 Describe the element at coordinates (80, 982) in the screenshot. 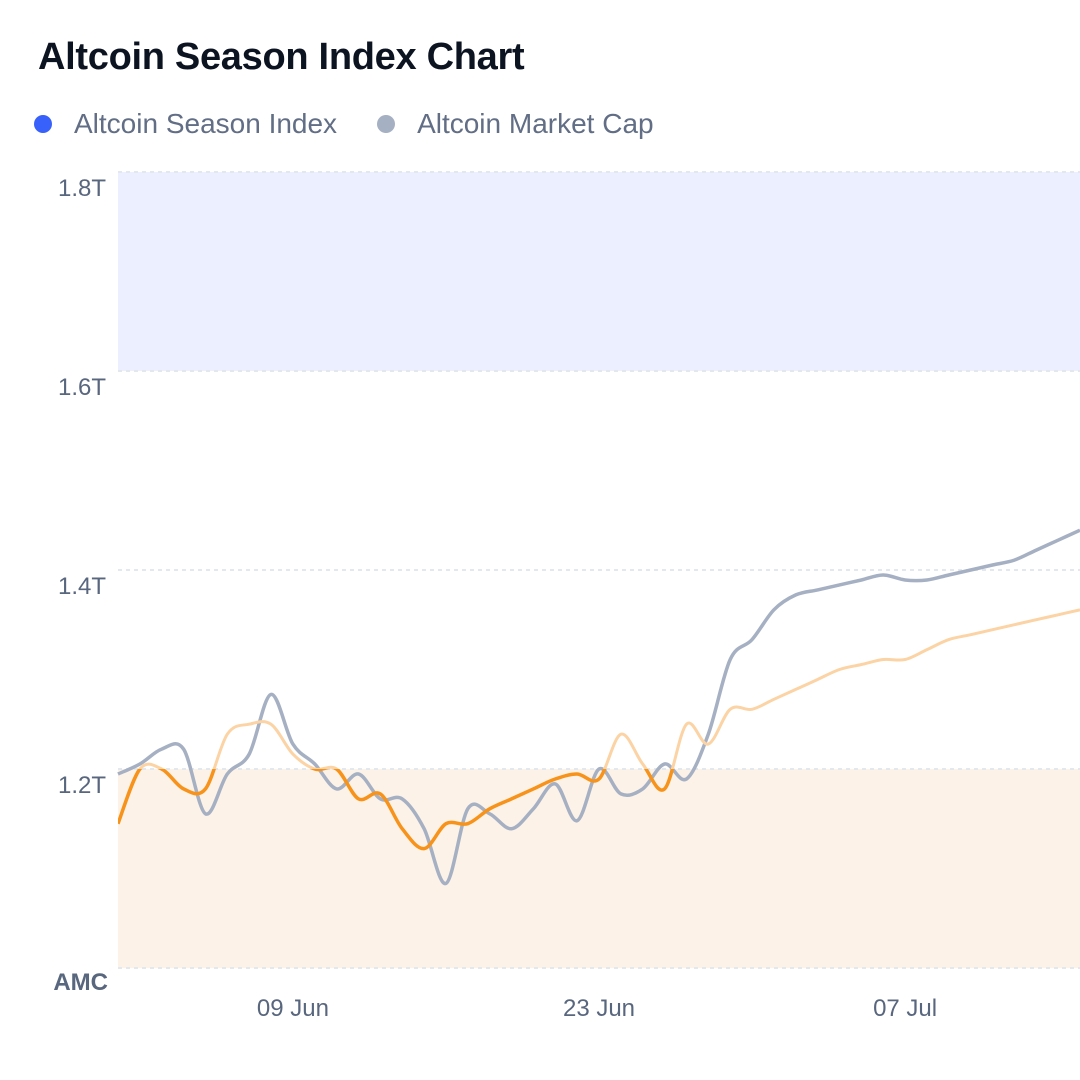

I see `y-axis-unit-label: AMC` at that location.